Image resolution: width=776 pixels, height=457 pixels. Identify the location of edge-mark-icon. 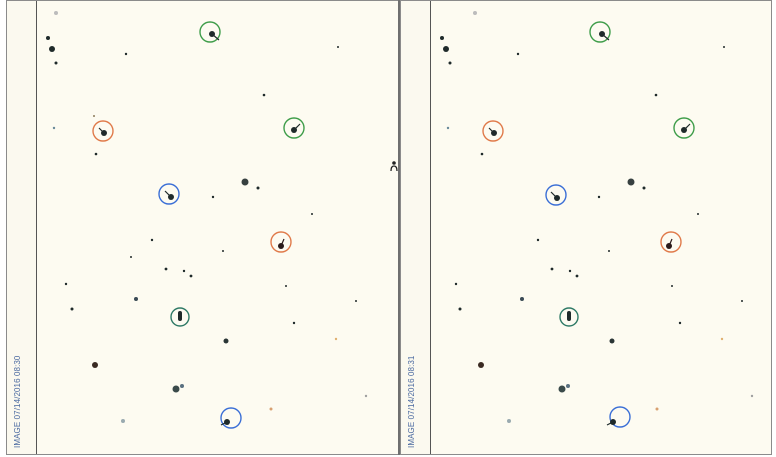
(394, 166).